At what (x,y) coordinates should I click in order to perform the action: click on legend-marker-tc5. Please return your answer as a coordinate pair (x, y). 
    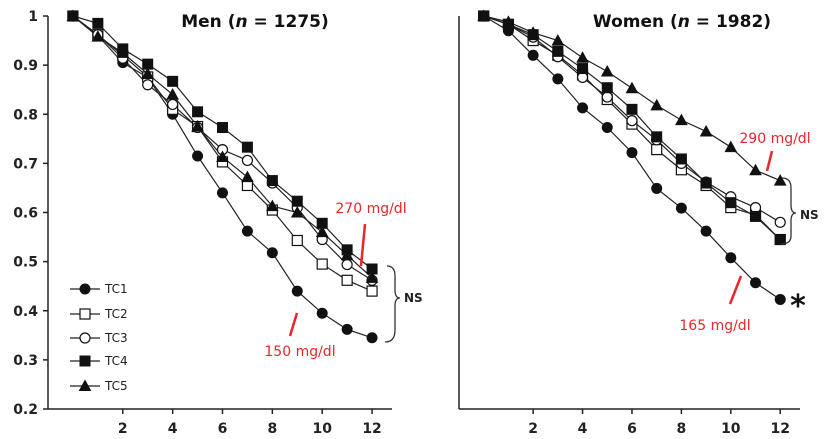
    Looking at the image, I should click on (85, 385).